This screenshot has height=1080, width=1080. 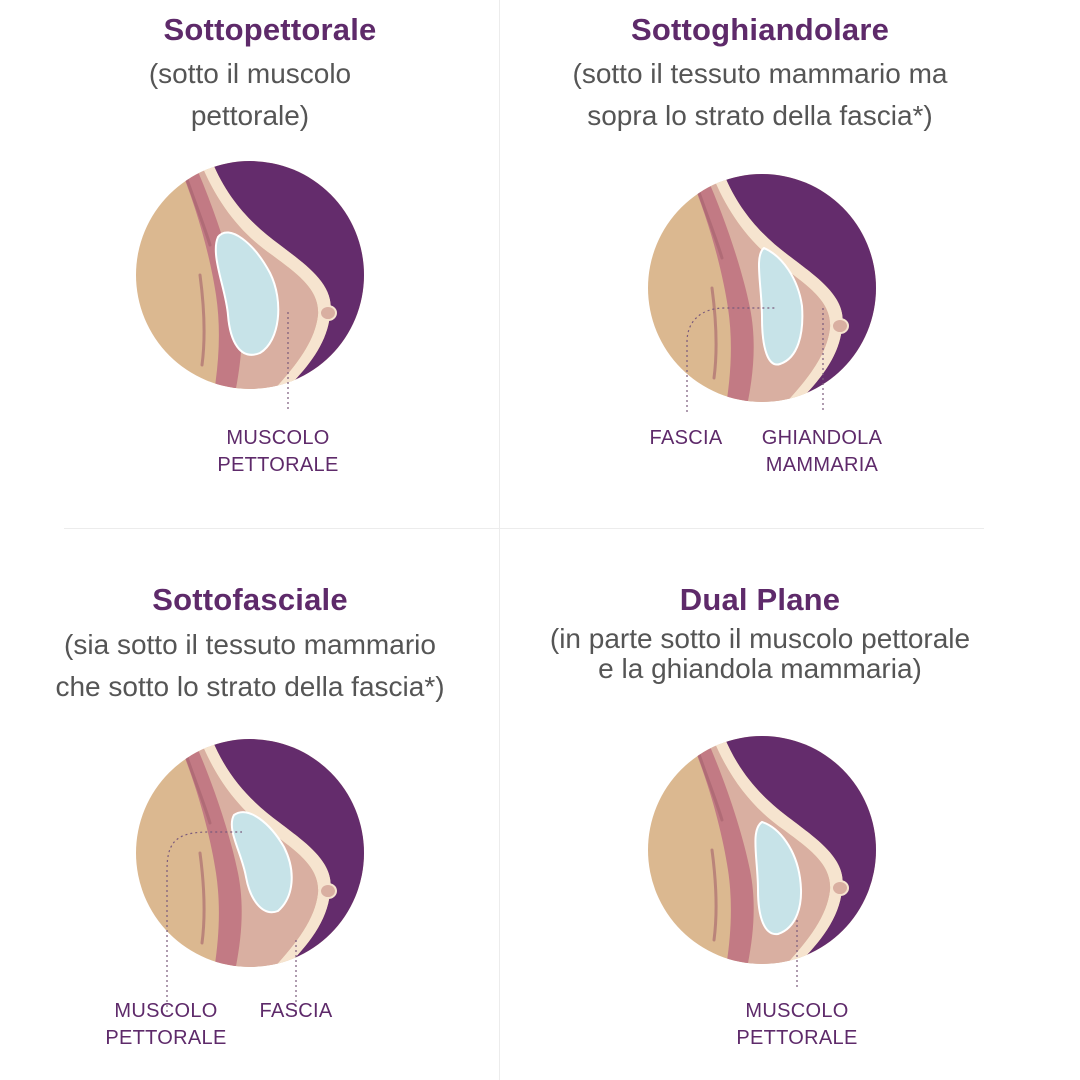 I want to click on horizontal-divider, so click(x=524, y=528).